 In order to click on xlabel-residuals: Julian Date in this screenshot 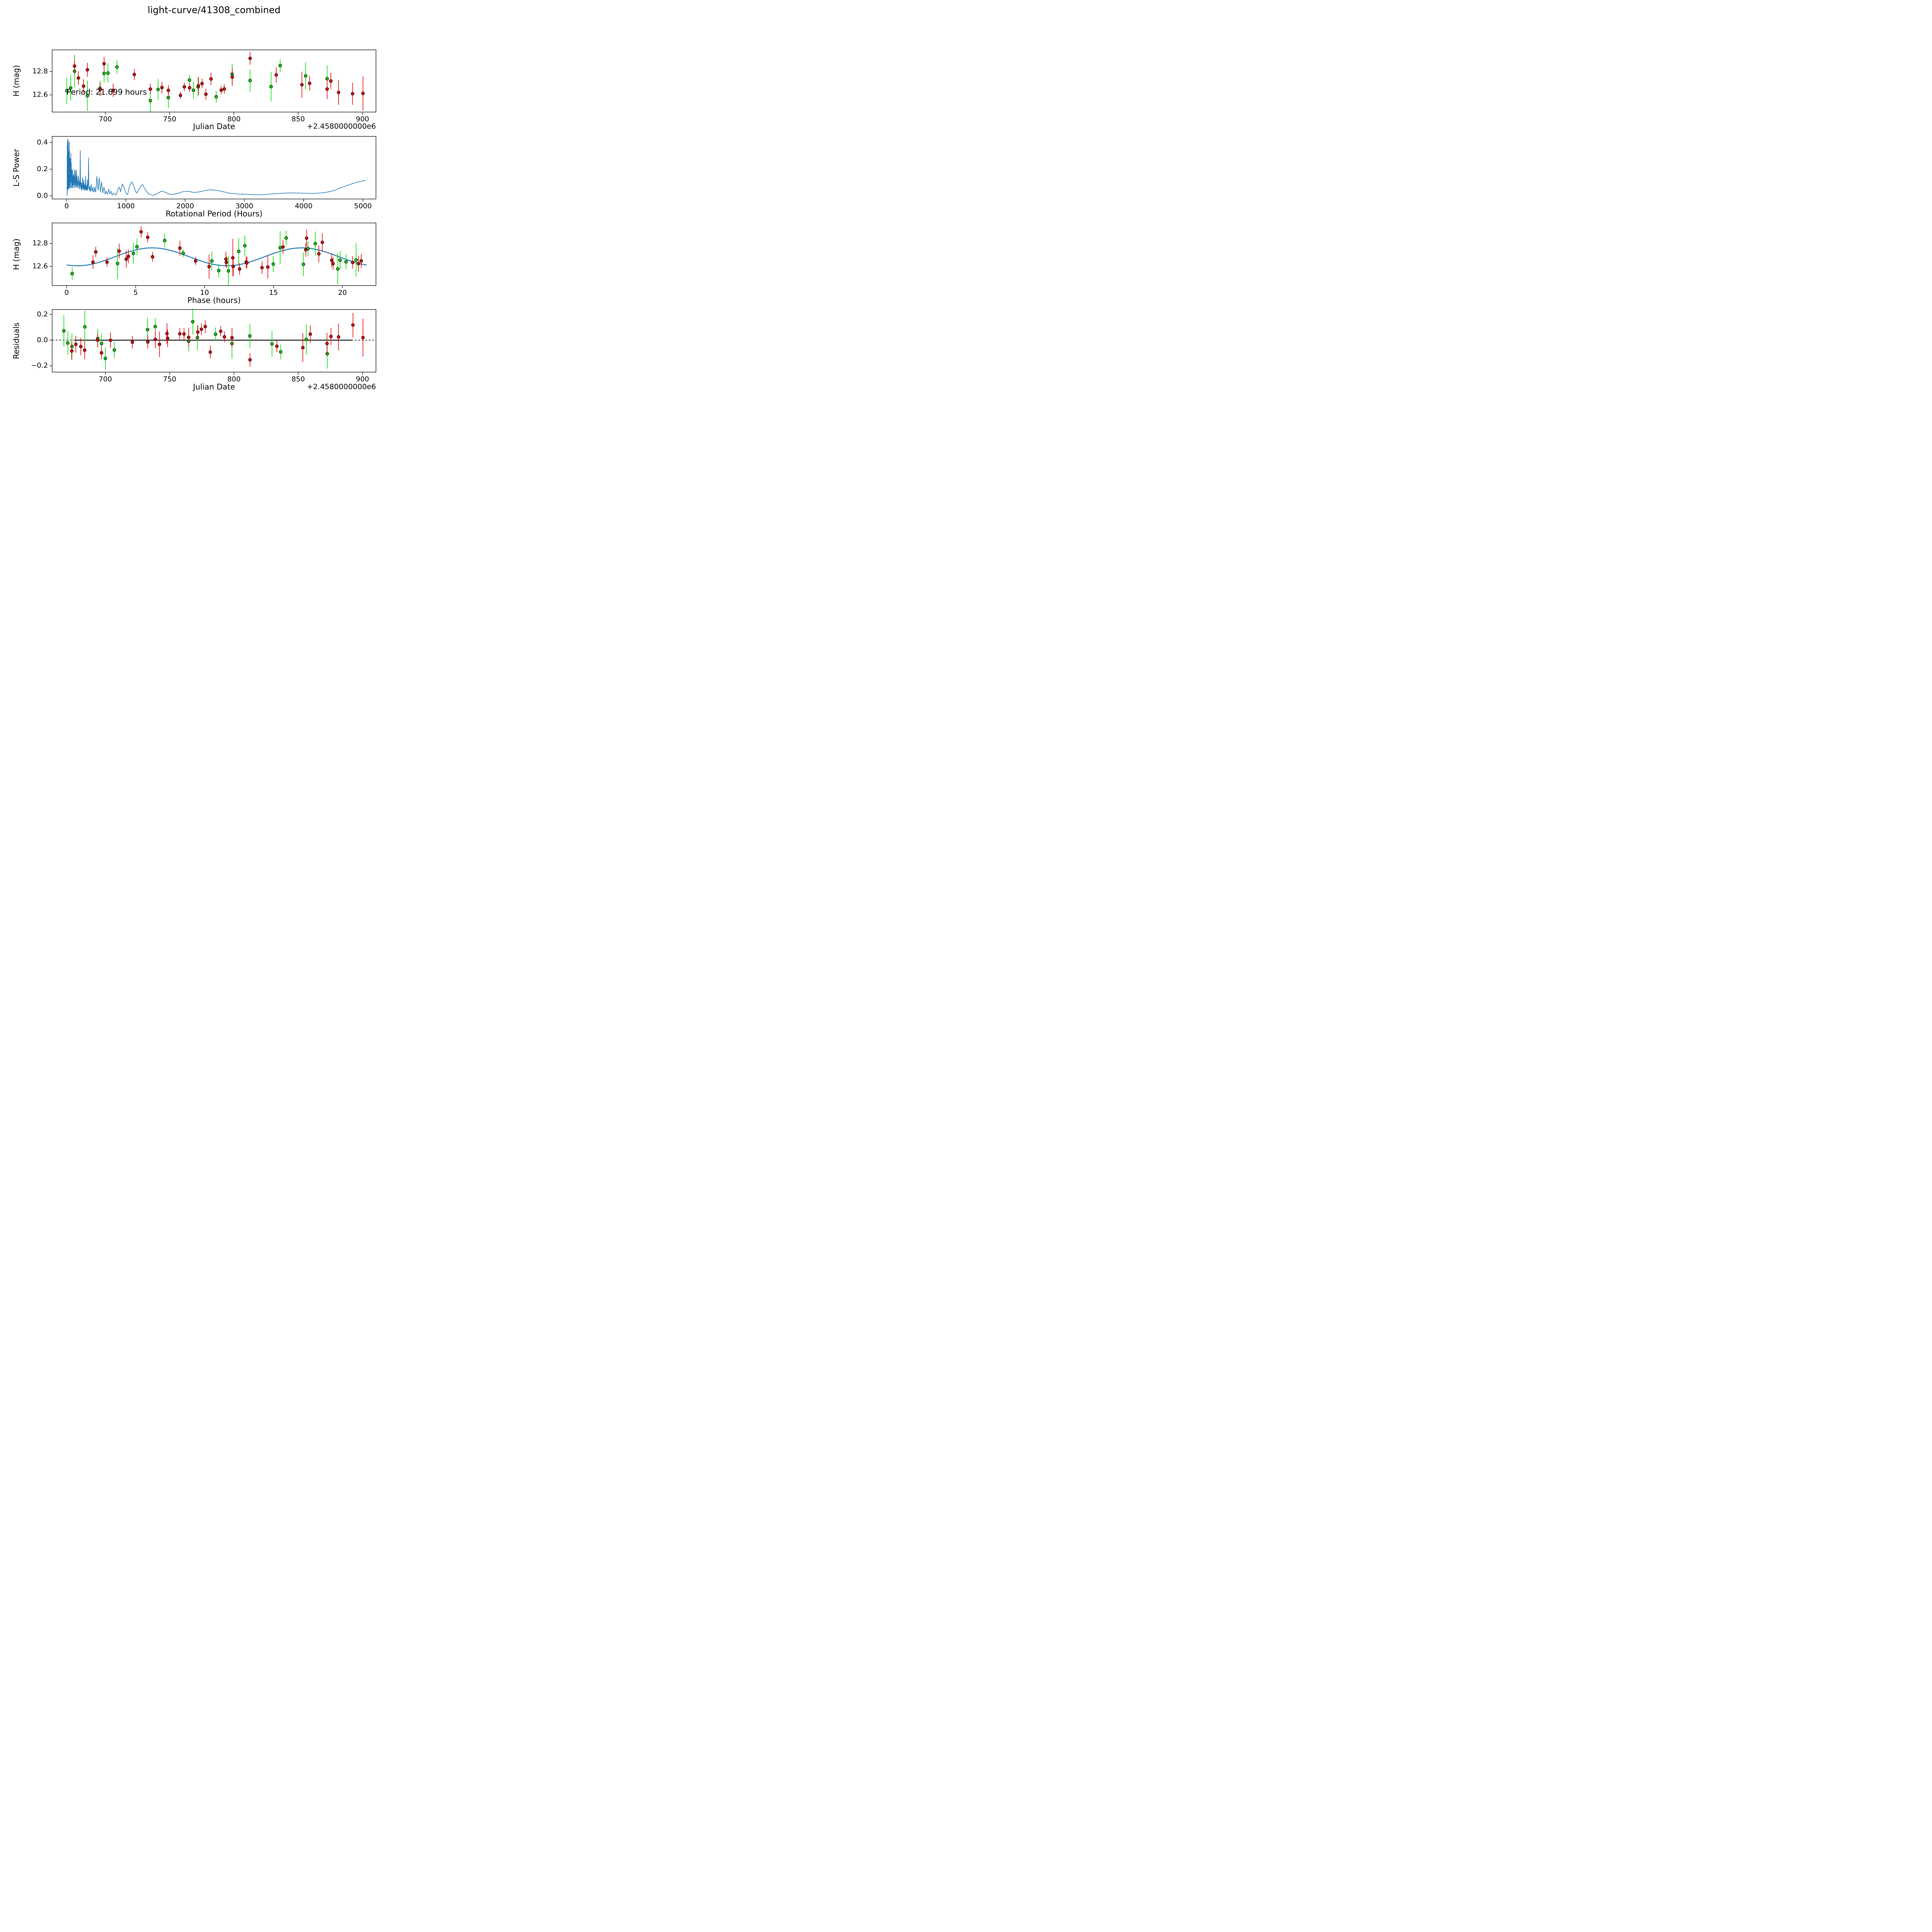, I will do `click(214, 387)`.